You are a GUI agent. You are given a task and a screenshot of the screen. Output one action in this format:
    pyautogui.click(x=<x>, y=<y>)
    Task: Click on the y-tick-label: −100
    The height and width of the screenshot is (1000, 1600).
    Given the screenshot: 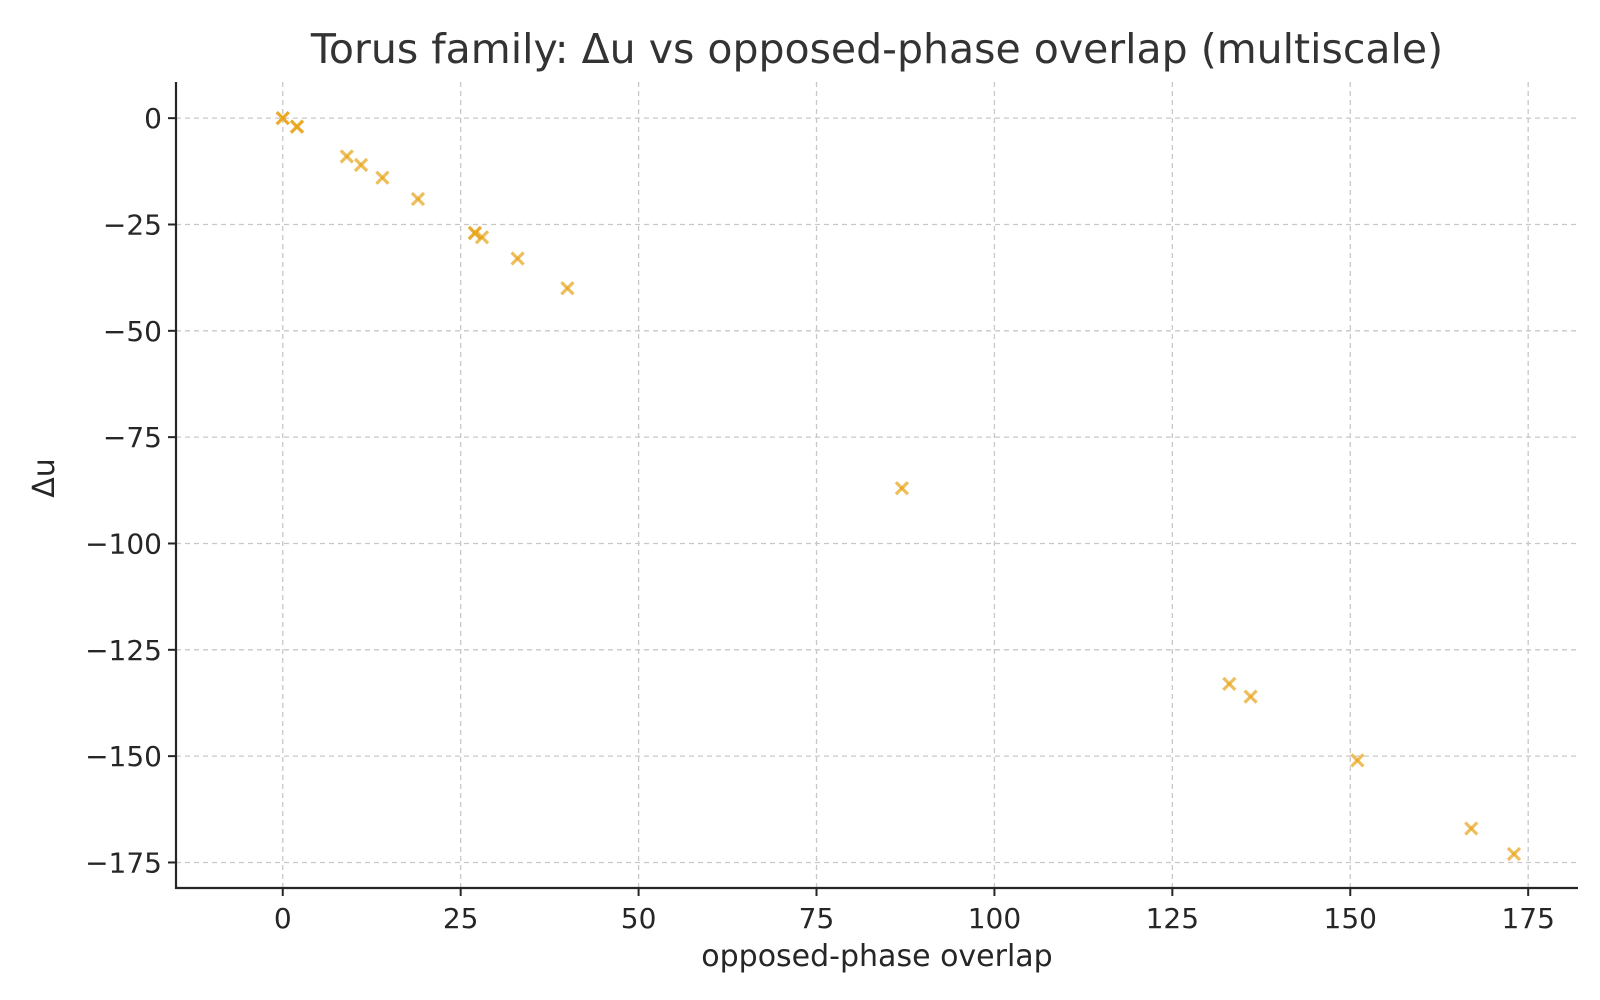 What is the action you would take?
    pyautogui.click(x=123, y=543)
    